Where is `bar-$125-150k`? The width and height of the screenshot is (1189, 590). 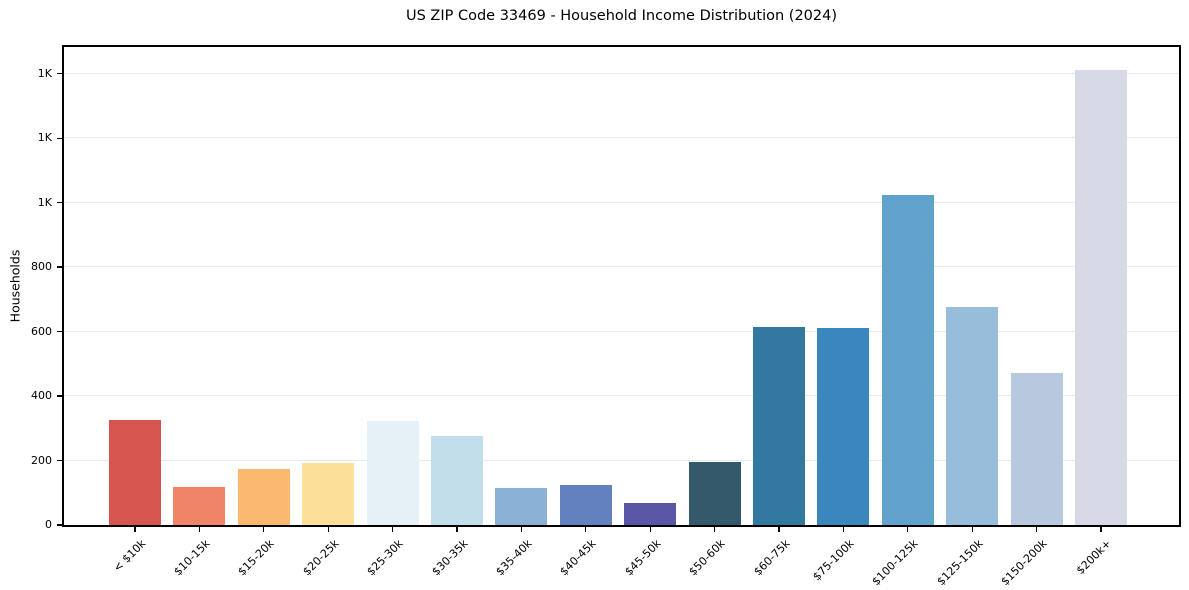
bar-$125-150k is located at coordinates (972, 416).